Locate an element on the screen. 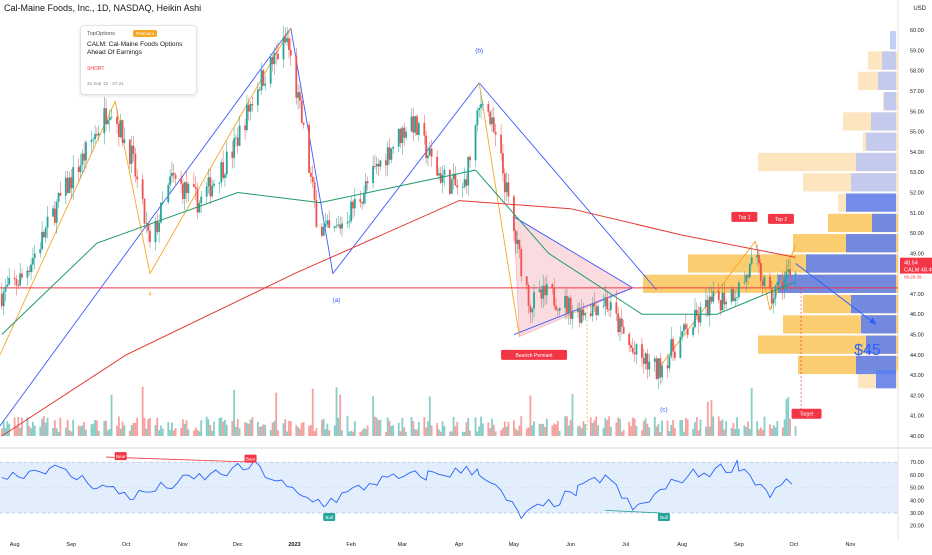 The height and width of the screenshot is (555, 932). price-tick-label: 46.00 is located at coordinates (917, 315).